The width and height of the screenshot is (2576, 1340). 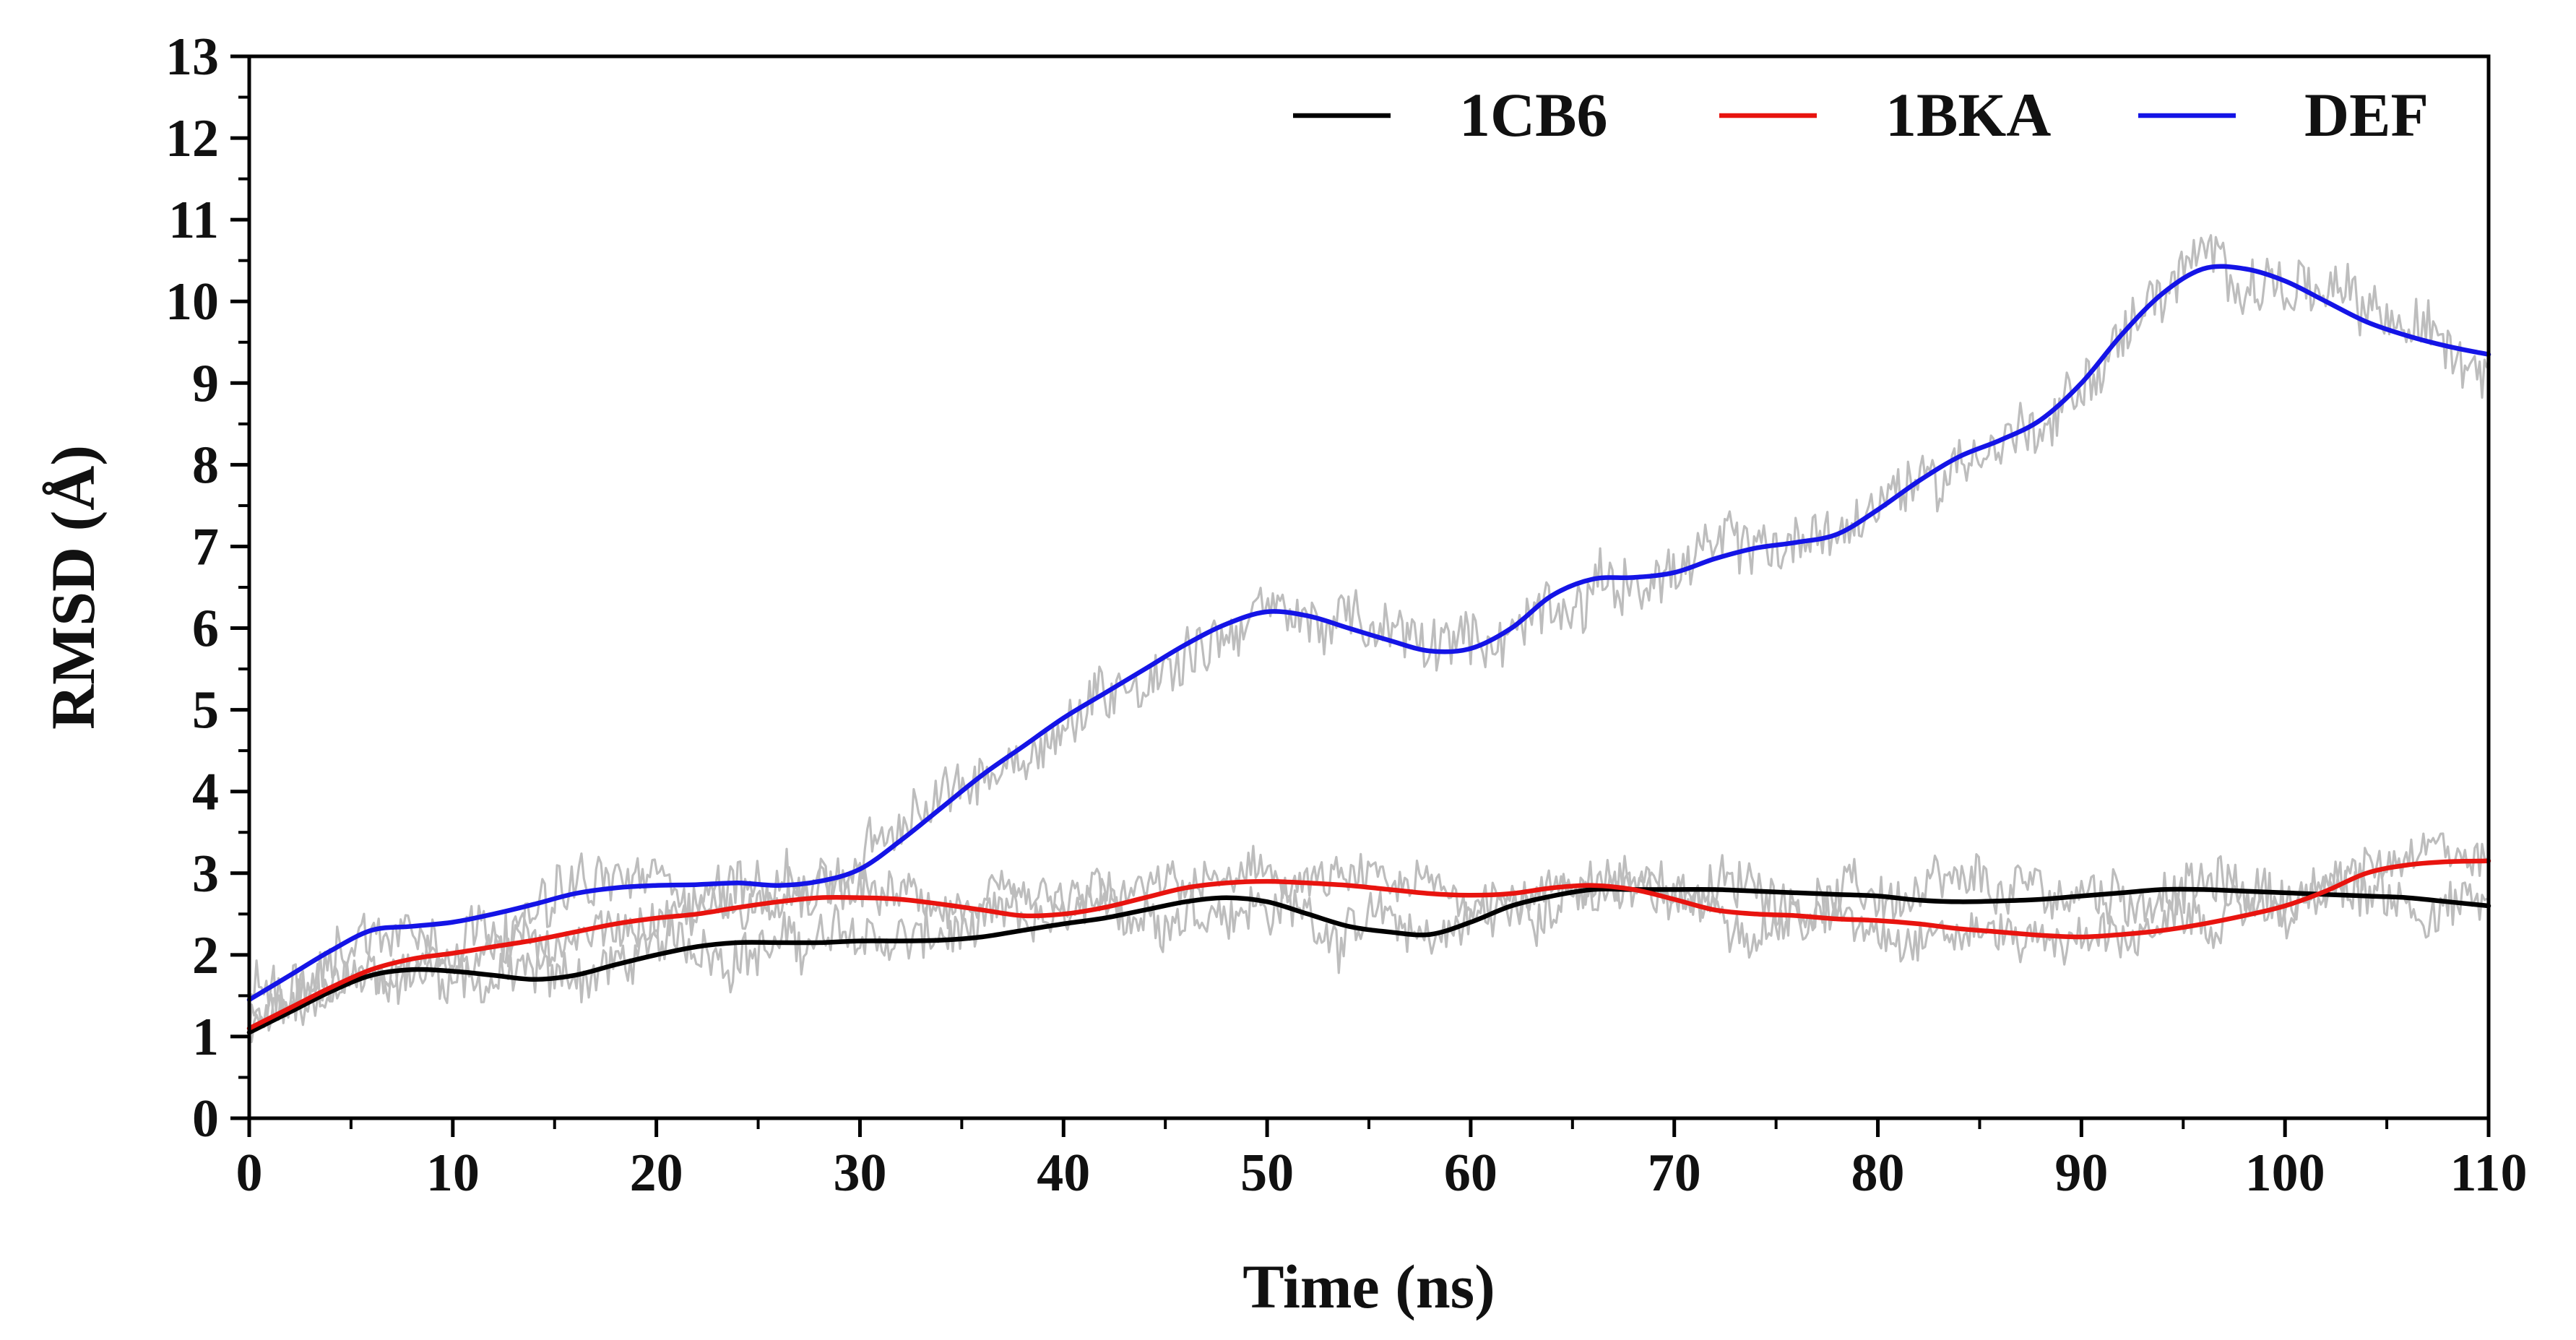 What do you see at coordinates (73, 587) in the screenshot?
I see `y-axis-title: RMSD (Å)` at bounding box center [73, 587].